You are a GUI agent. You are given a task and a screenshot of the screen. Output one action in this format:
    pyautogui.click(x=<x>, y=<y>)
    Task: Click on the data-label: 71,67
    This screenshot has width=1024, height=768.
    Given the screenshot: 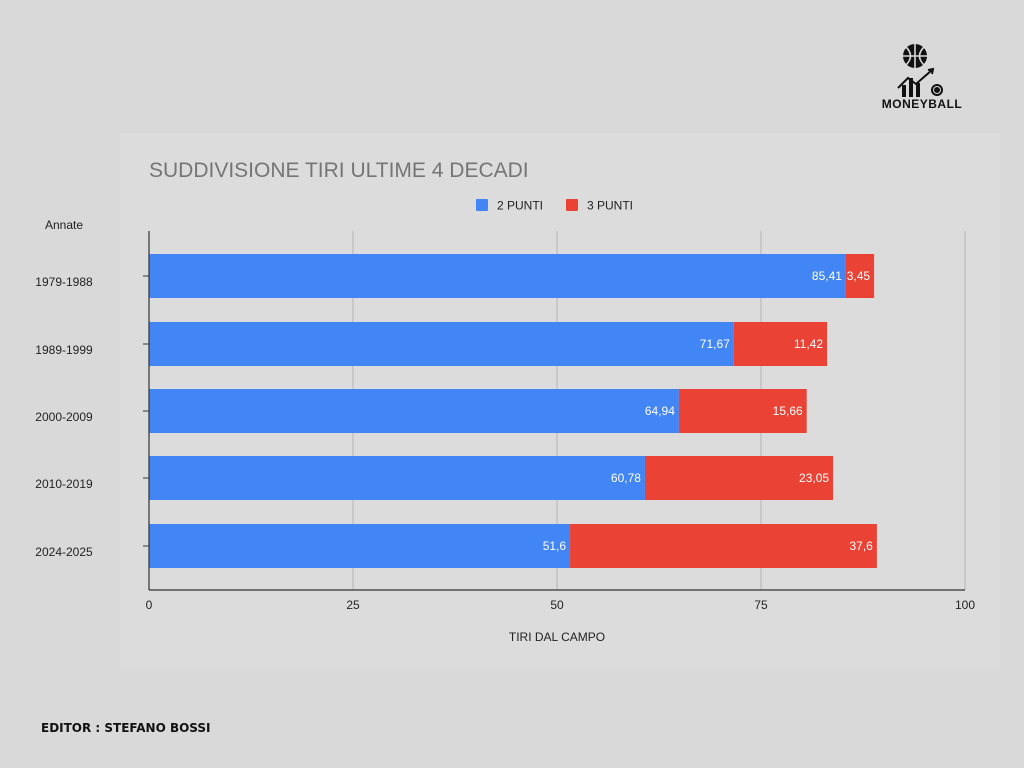 What is the action you would take?
    pyautogui.click(x=715, y=344)
    